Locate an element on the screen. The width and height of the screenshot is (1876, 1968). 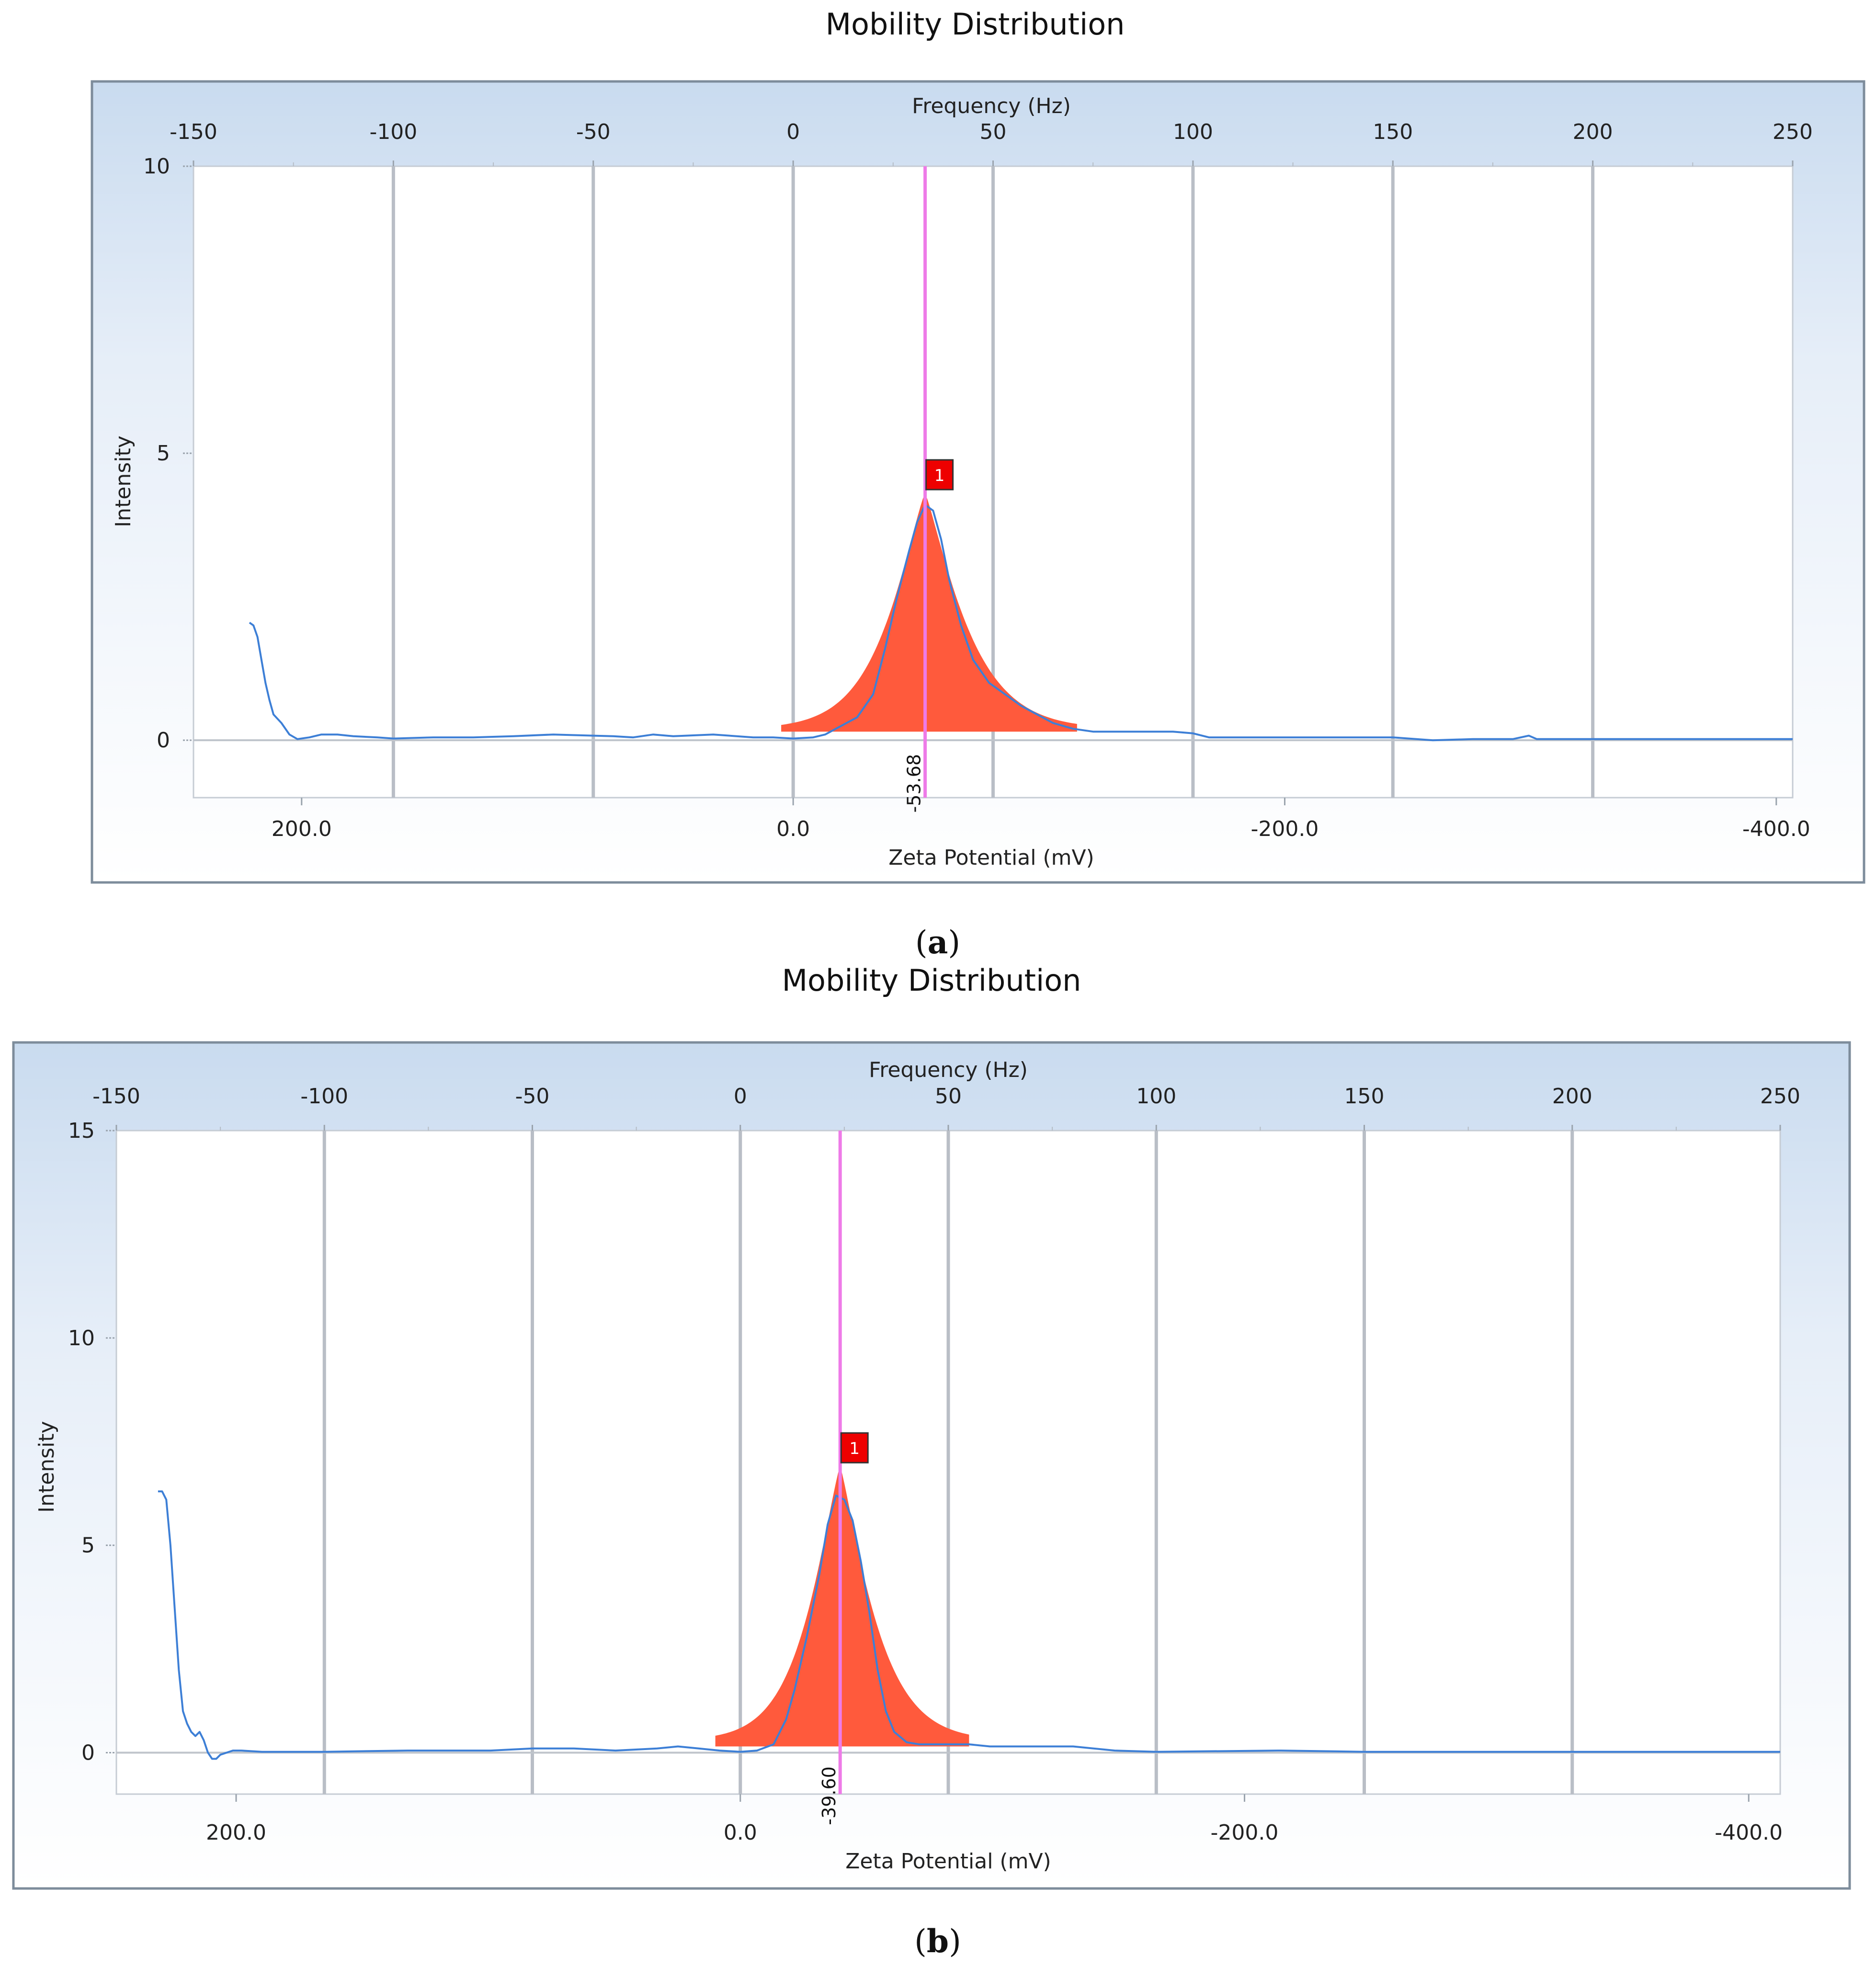
peak-value-label: -53.68 is located at coordinates (914, 783).